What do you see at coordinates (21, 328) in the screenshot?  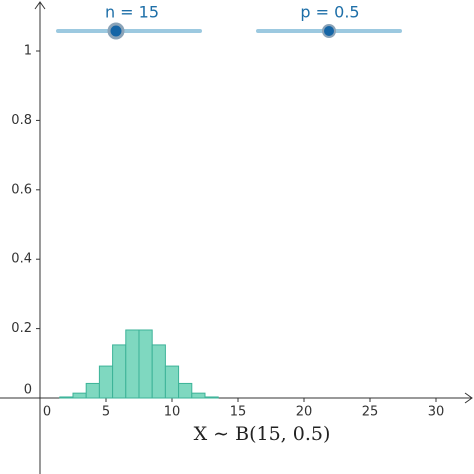 I see `y-tick-label: 0.2` at bounding box center [21, 328].